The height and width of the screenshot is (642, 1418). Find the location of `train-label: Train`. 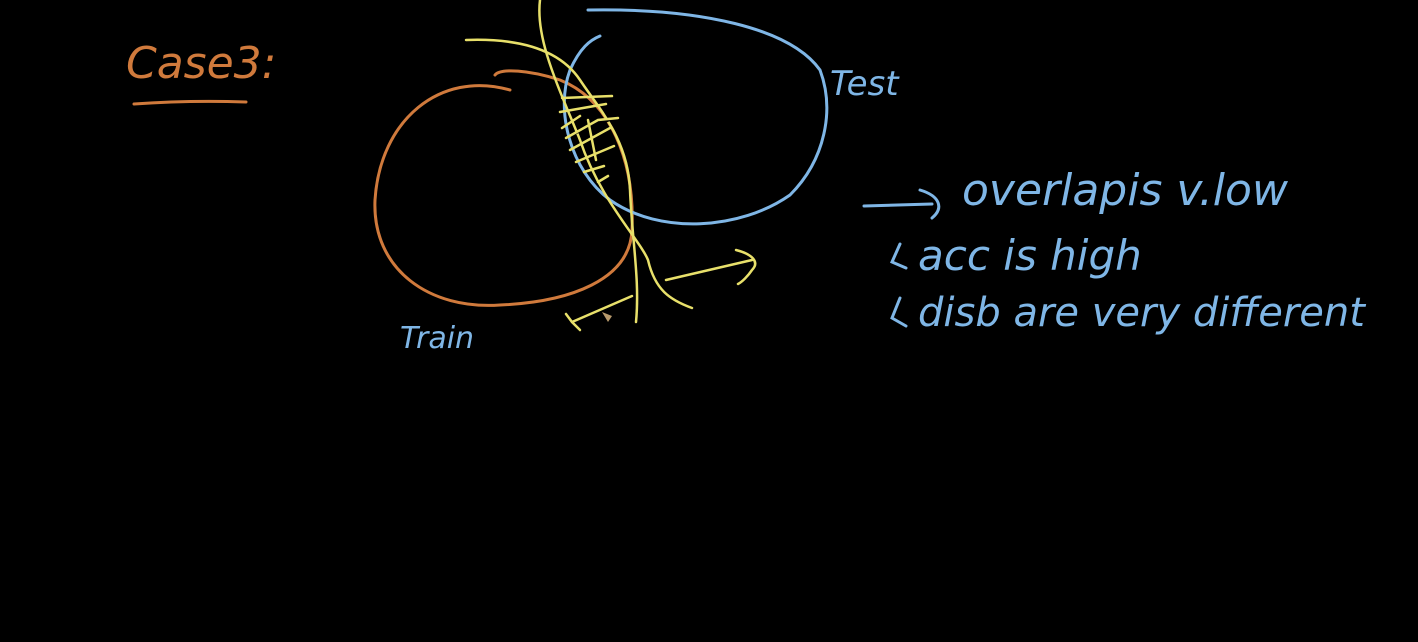

train-label: Train is located at coordinates (437, 338).